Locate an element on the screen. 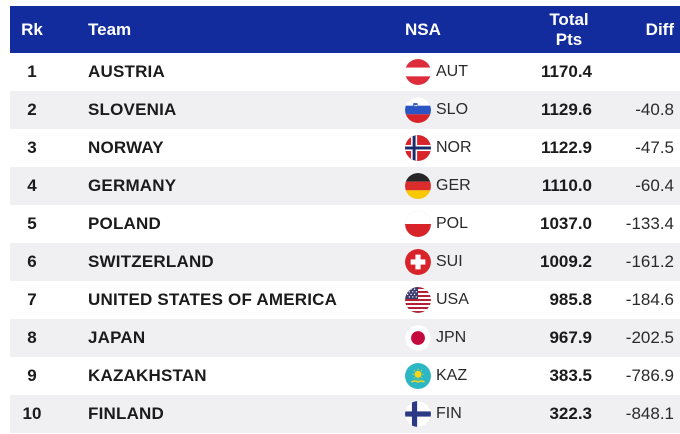 This screenshot has height=434, width=680. nor-flag-icon is located at coordinates (418, 148).